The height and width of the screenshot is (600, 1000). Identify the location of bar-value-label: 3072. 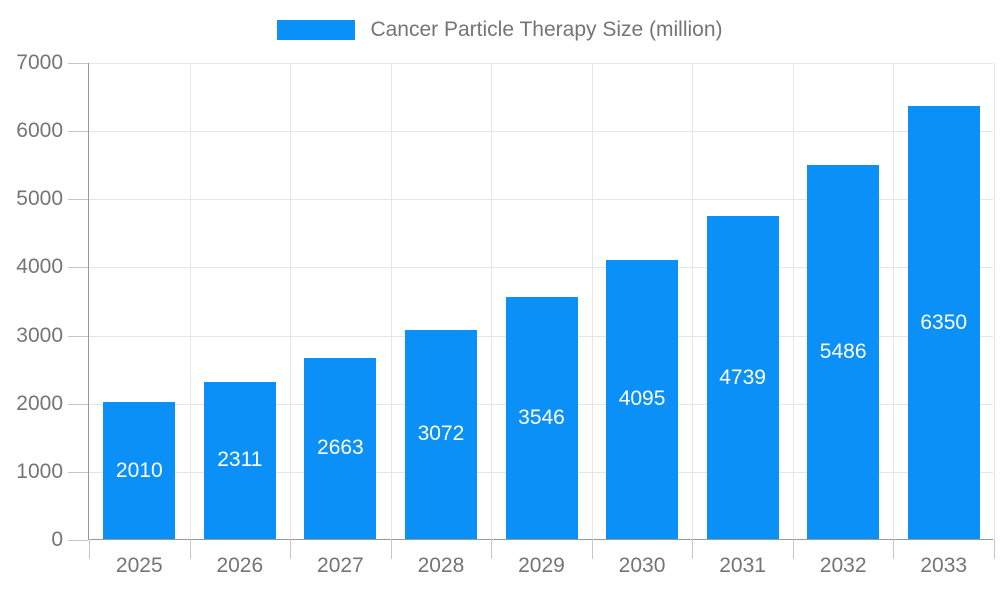
(441, 434).